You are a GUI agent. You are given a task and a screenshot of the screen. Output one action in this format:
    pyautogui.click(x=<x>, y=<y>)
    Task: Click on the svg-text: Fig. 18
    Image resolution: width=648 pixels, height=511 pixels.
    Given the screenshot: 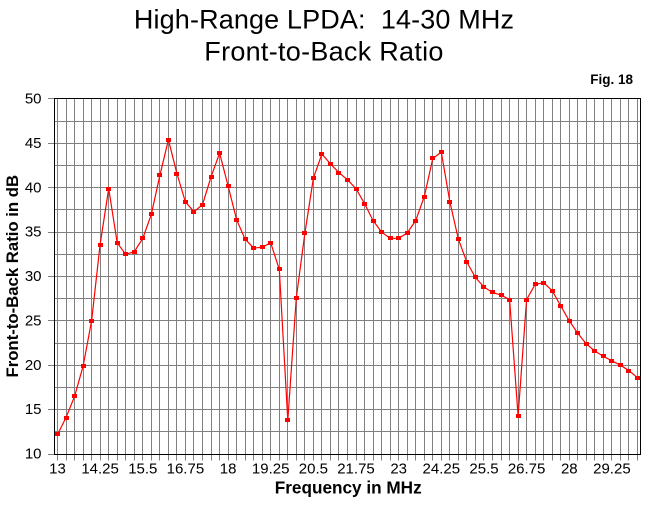 What is the action you would take?
    pyautogui.click(x=611, y=79)
    